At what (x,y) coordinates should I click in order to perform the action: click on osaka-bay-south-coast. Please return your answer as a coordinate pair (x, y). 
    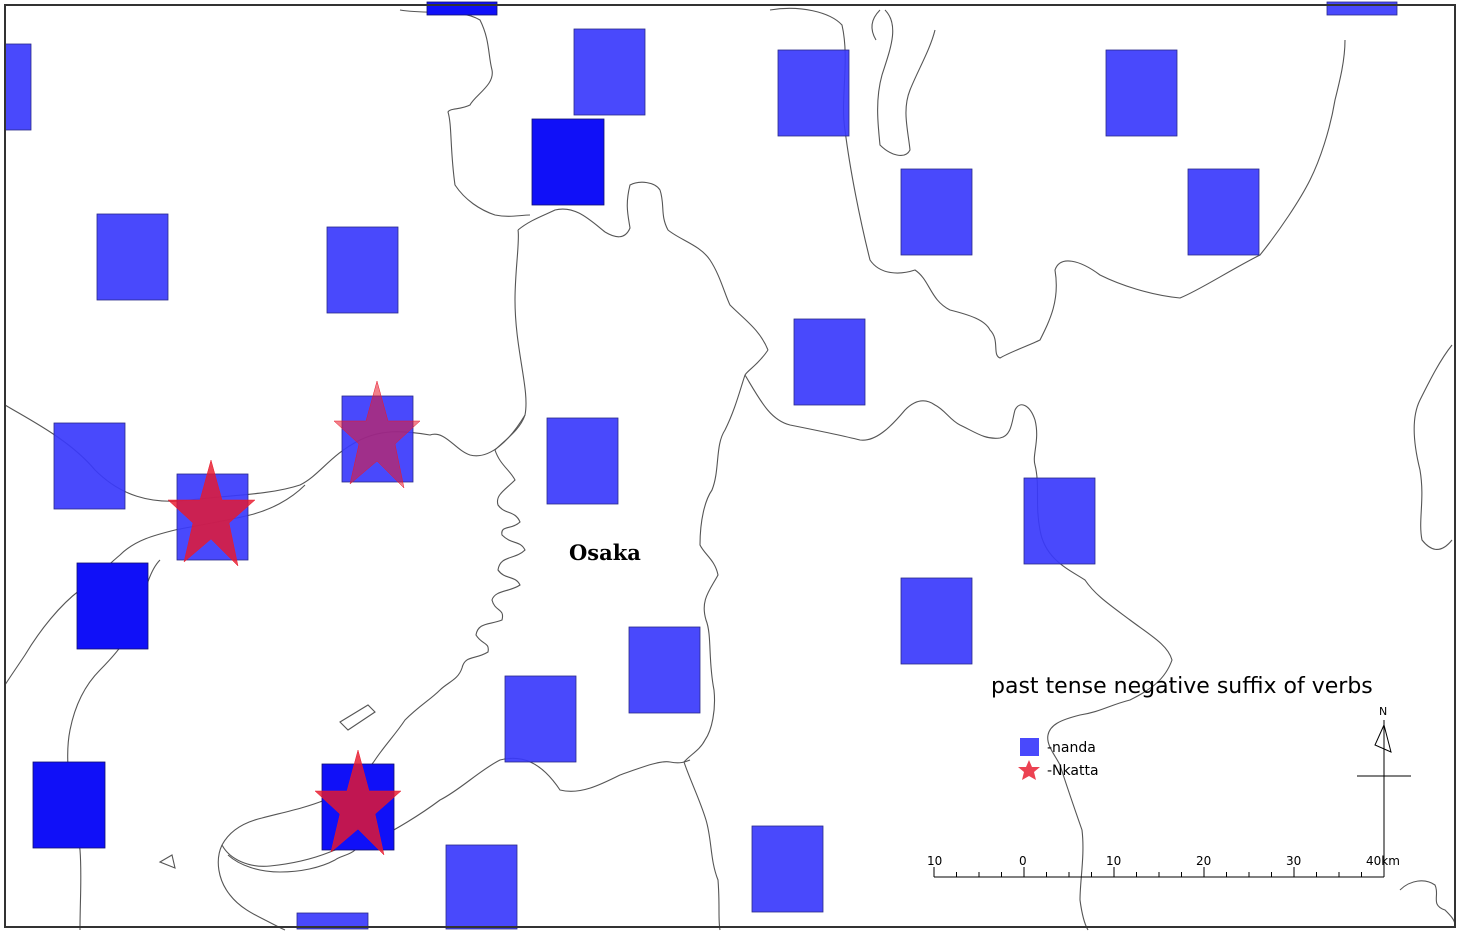
    Looking at the image, I should click on (532, 799).